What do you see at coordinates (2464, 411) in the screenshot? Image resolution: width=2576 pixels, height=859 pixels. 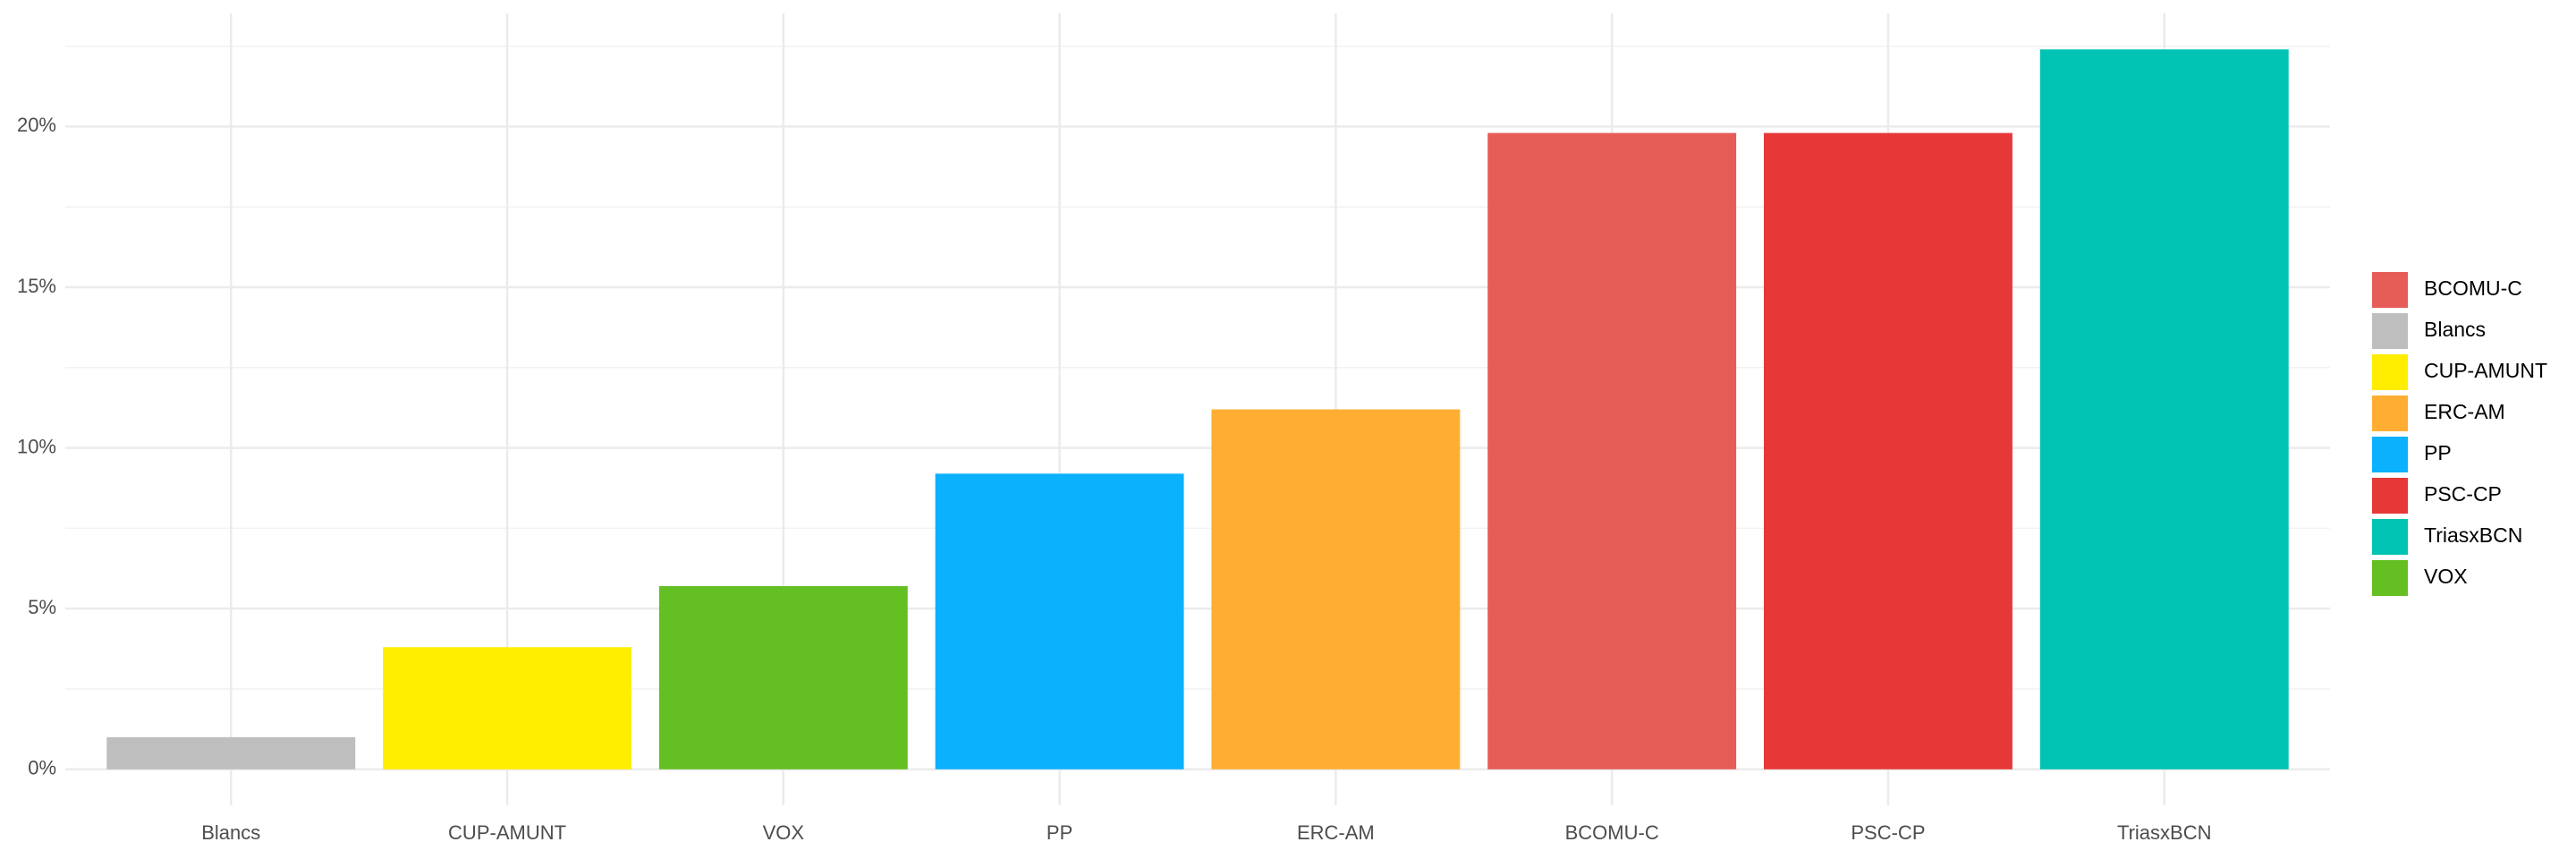 I see `legend-text: ERC-AM` at bounding box center [2464, 411].